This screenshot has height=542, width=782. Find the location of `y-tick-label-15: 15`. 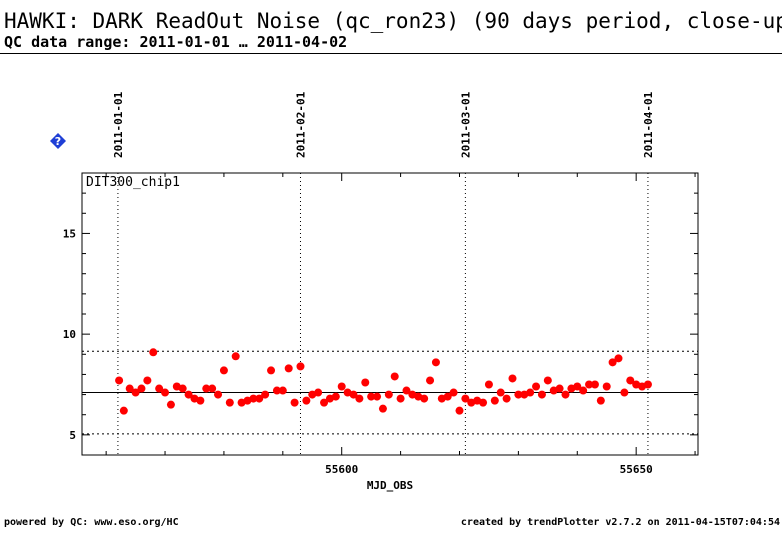

y-tick-label-15: 15 is located at coordinates (69, 233).